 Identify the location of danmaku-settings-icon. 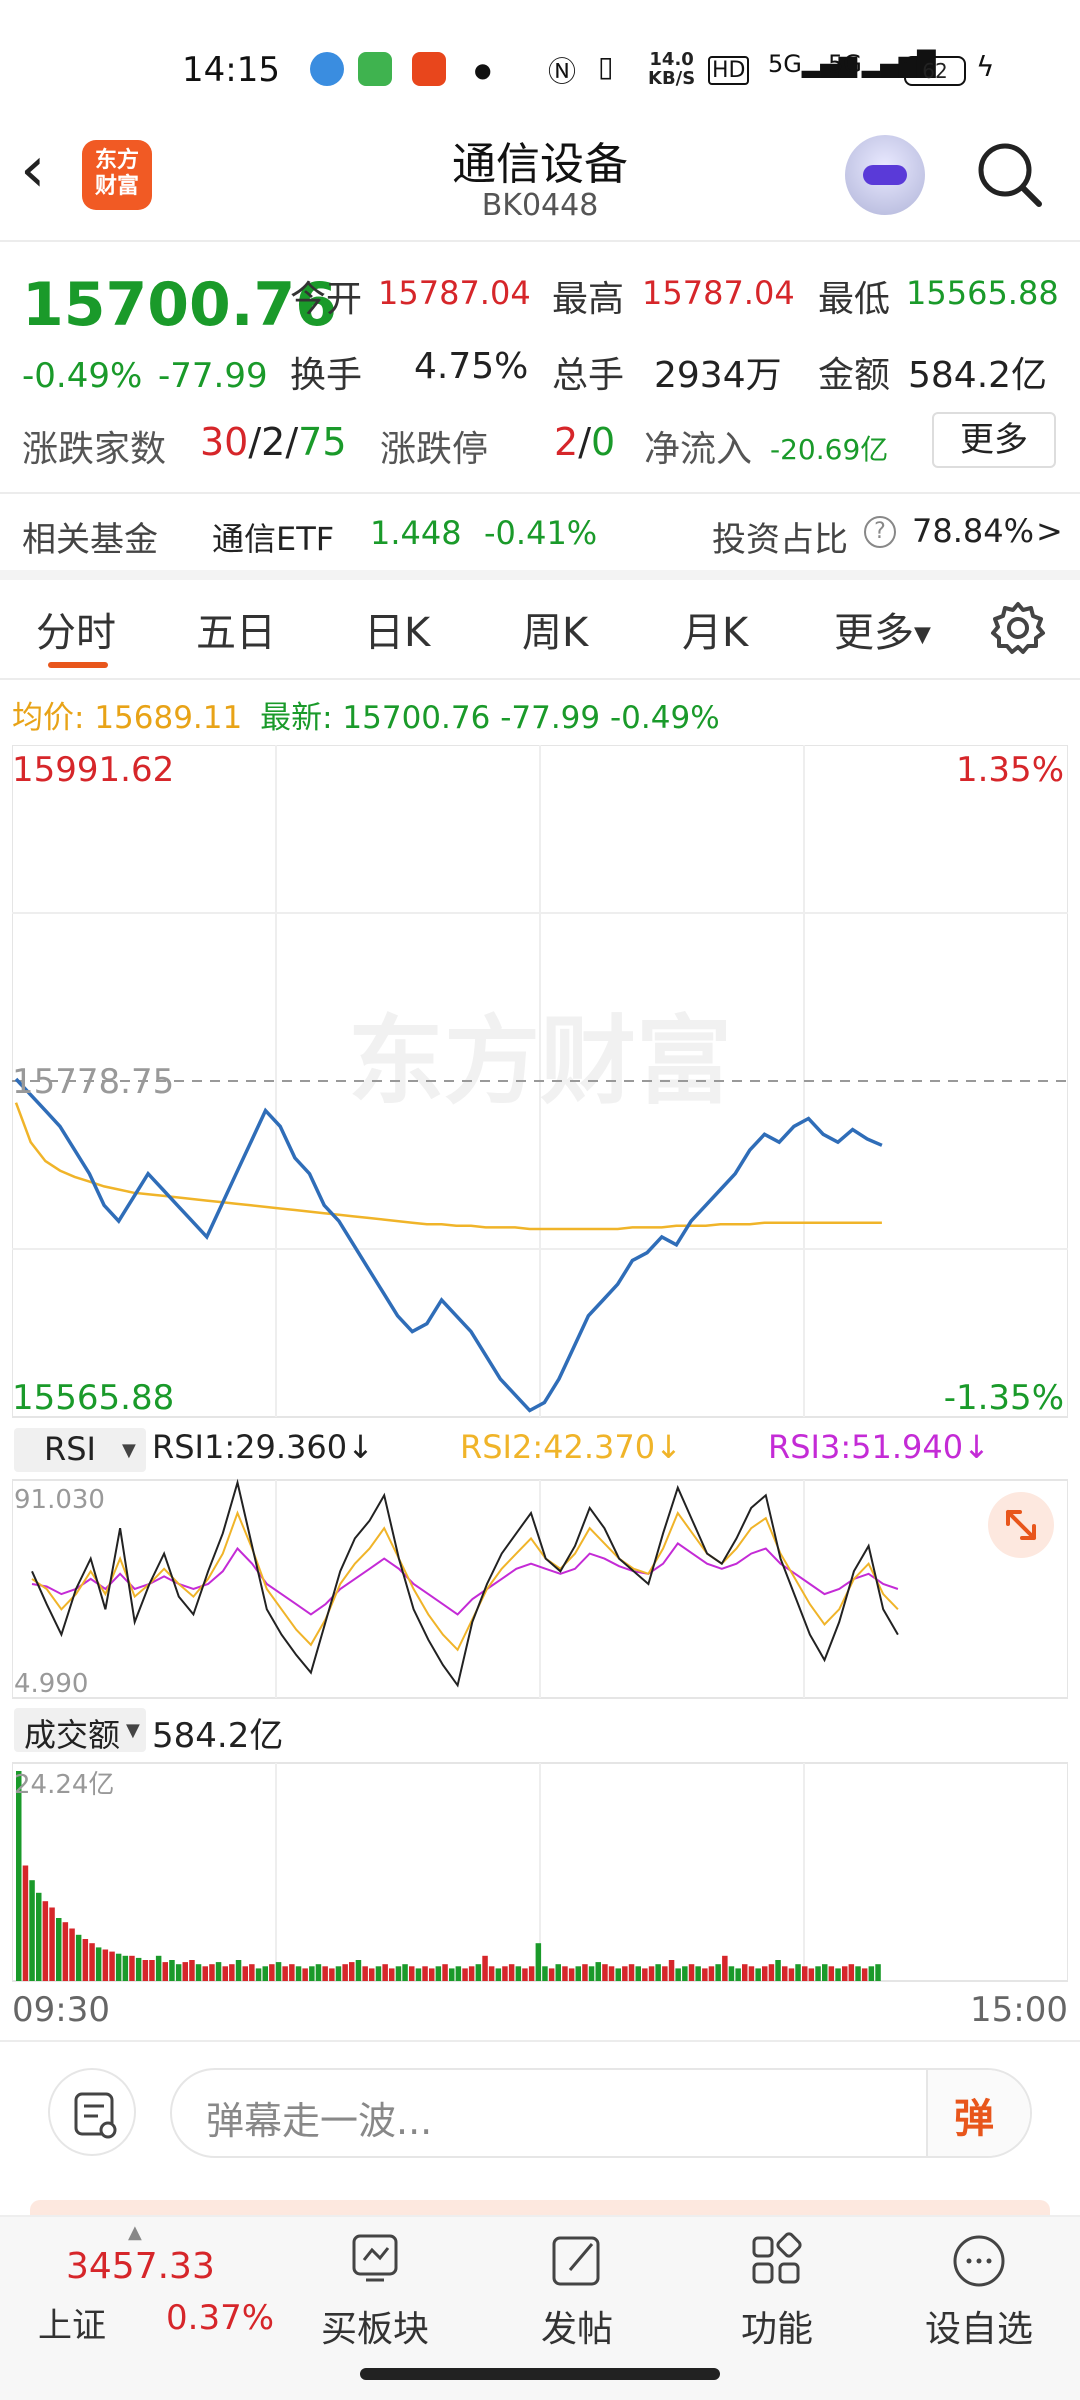
(92, 2112).